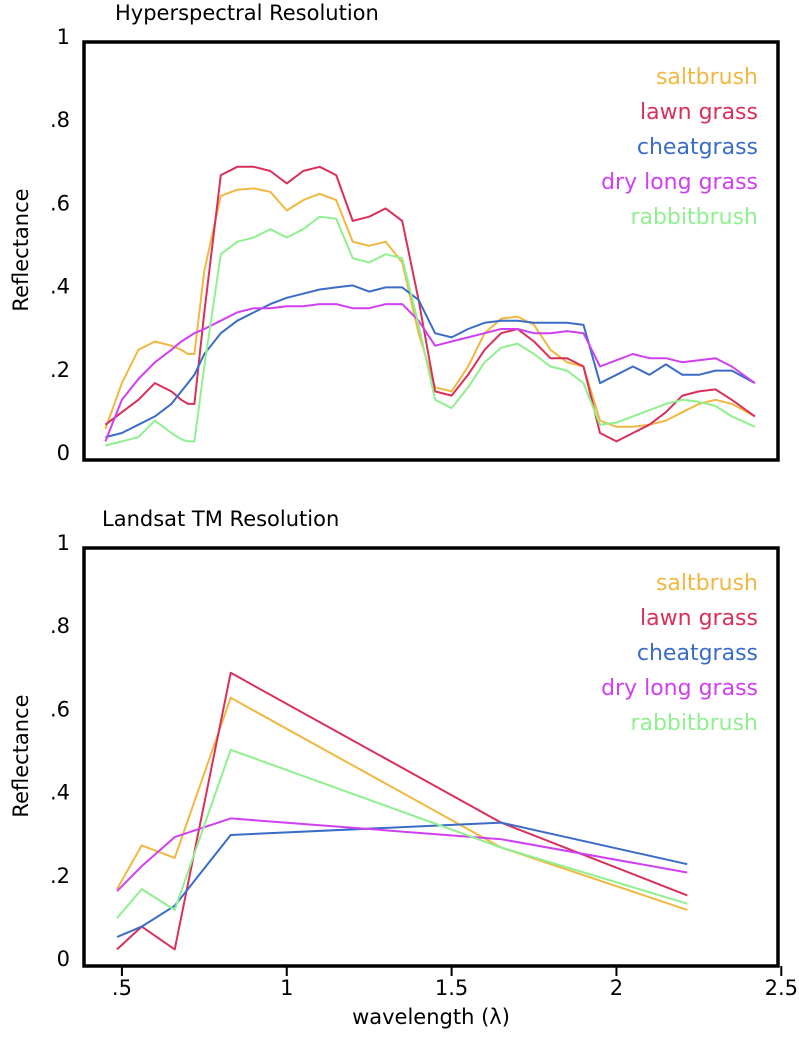  Describe the element at coordinates (122, 988) in the screenshot. I see `x-tick-label: .5` at that location.